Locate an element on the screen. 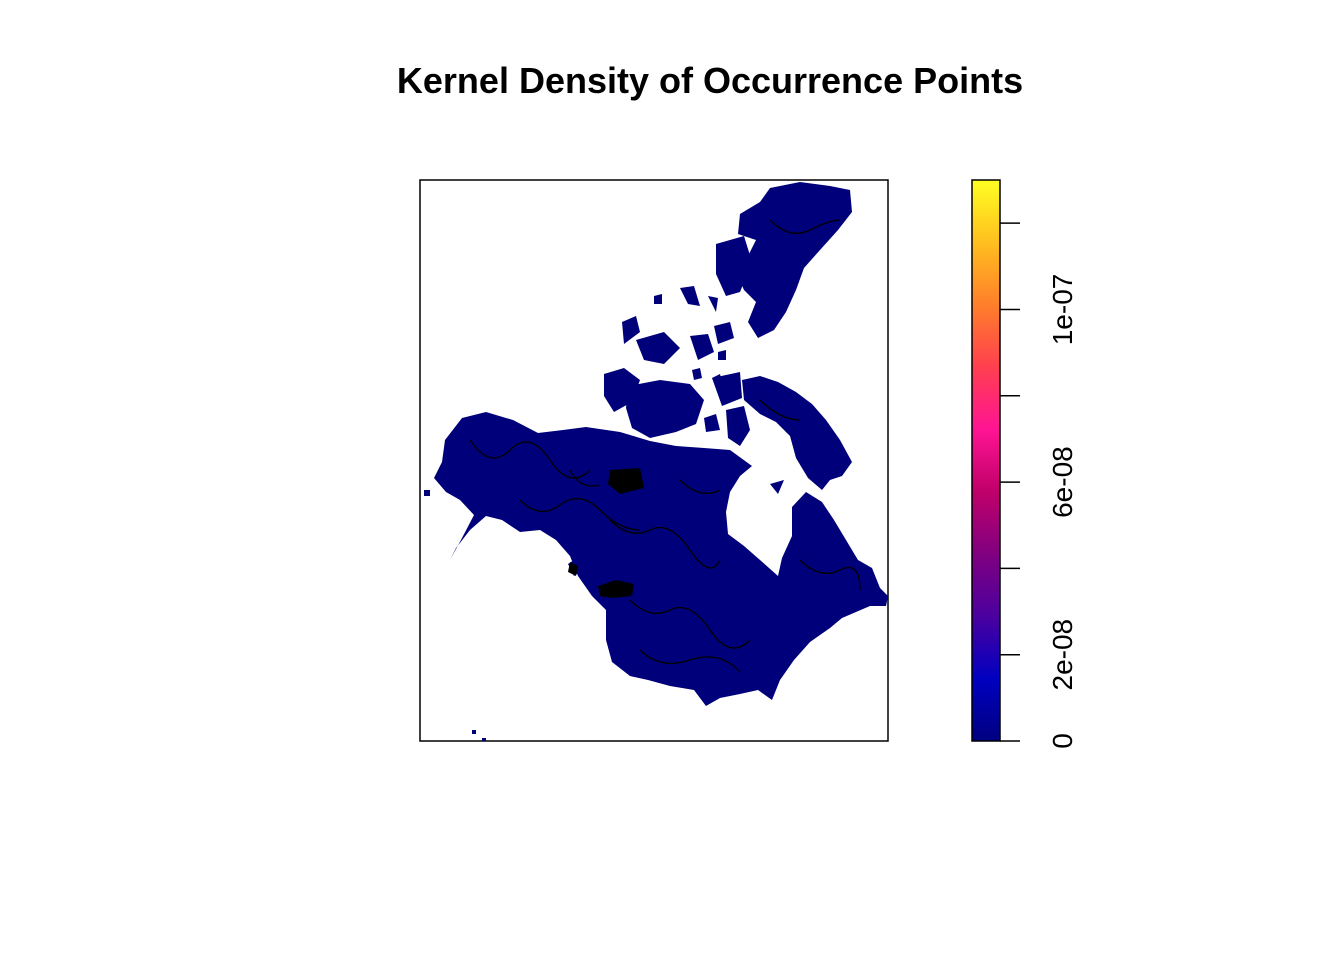  legend-tick-label: 6e-08 is located at coordinates (1062, 482).